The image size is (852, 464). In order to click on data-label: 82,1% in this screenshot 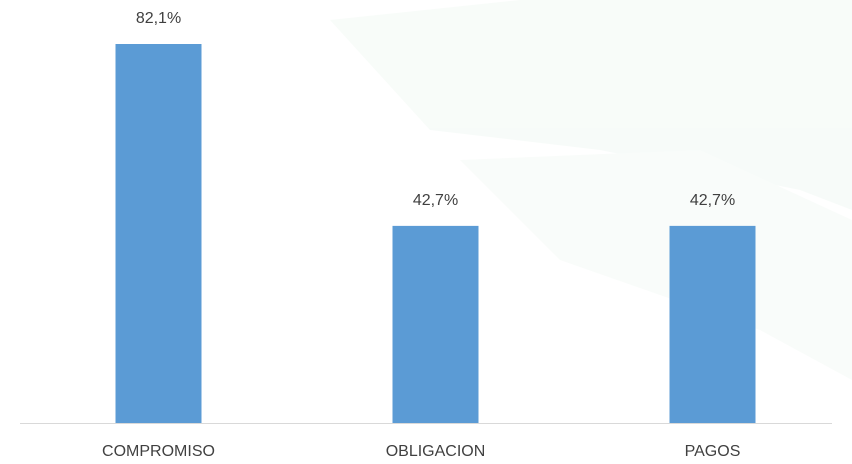, I will do `click(158, 18)`.